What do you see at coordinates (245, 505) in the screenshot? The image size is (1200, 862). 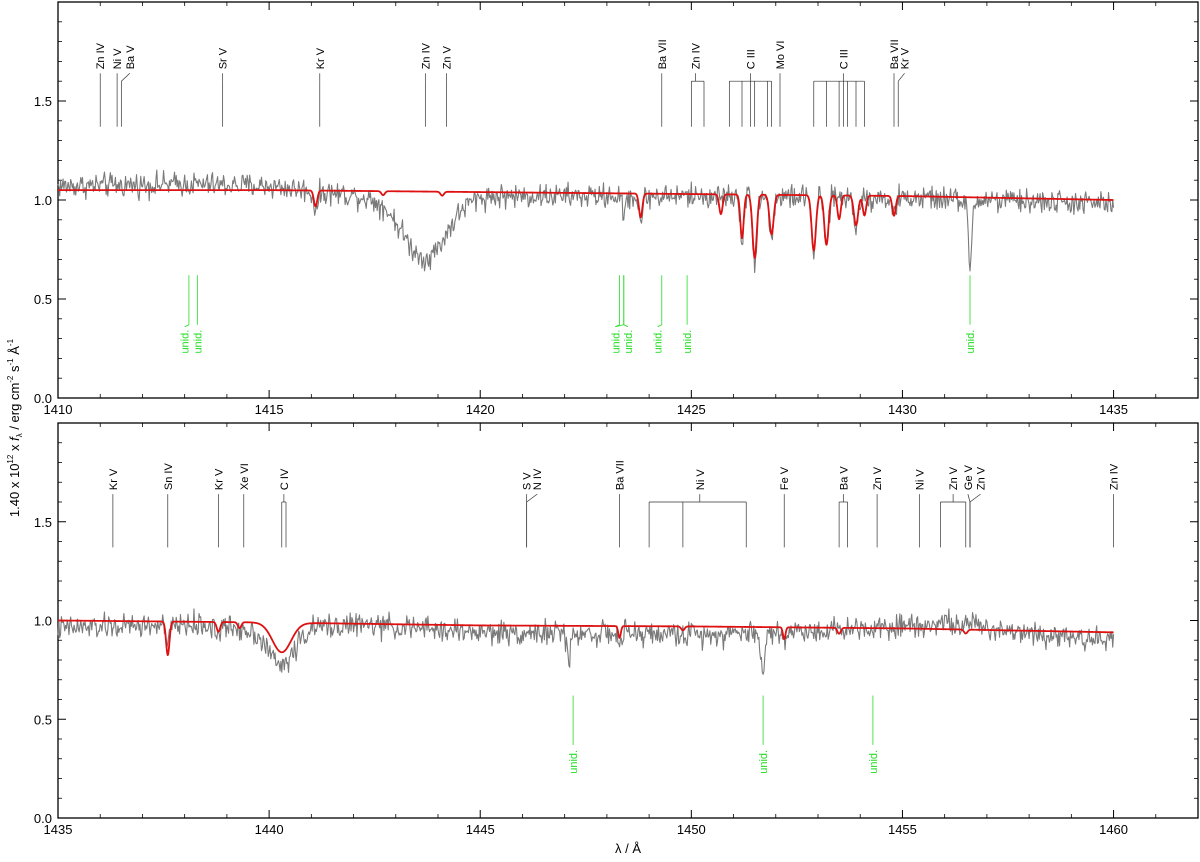 I see `ion-marker: Xe VI` at bounding box center [245, 505].